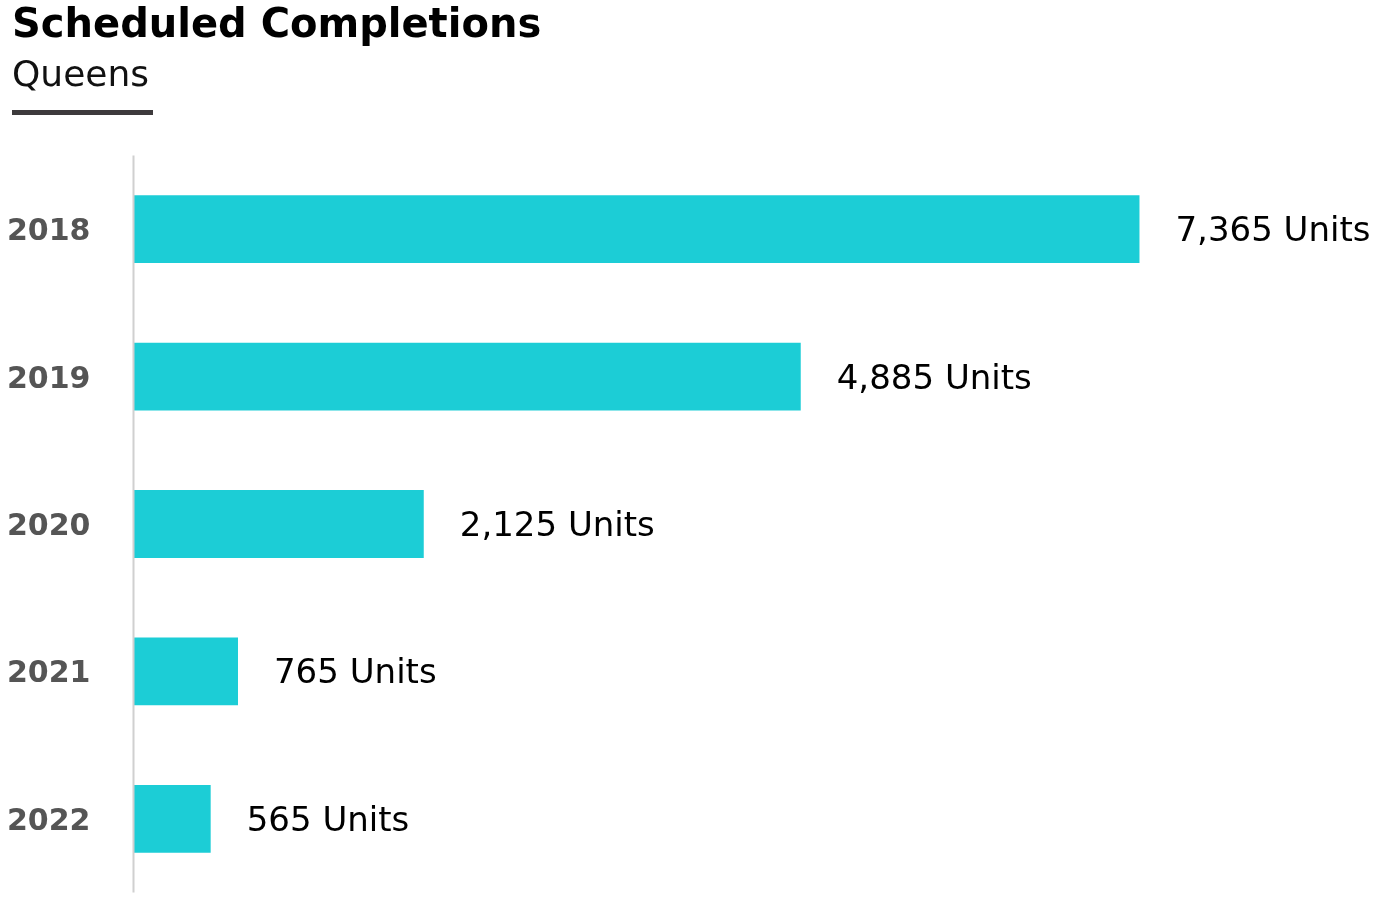 The image size is (1396, 908). Describe the element at coordinates (1273, 229) in the screenshot. I see `data-label: 7,365 Units` at that location.